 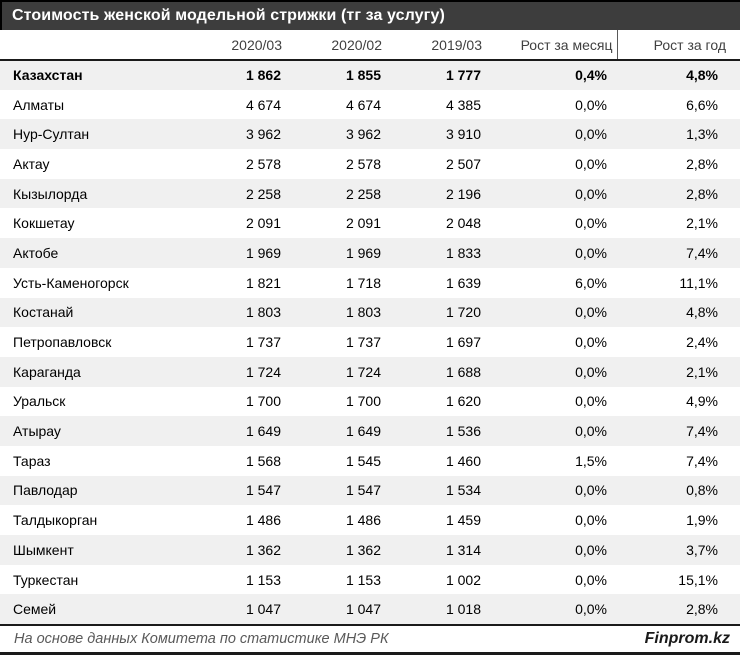 What do you see at coordinates (263, 401) in the screenshot?
I see `cell-2020-03: 1 700` at bounding box center [263, 401].